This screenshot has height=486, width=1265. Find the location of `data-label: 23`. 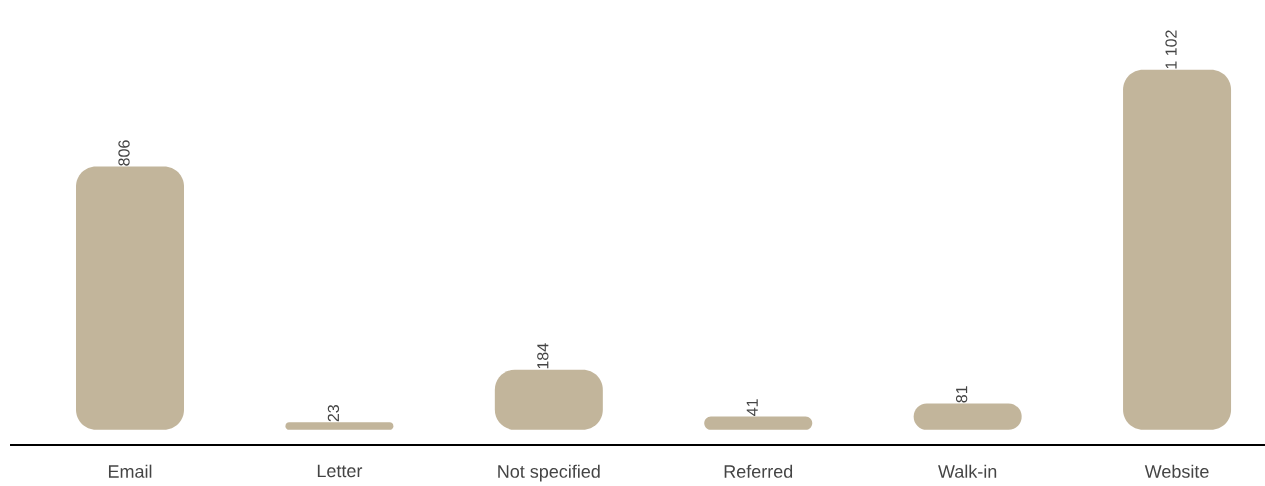

data-label: 23 is located at coordinates (333, 413).